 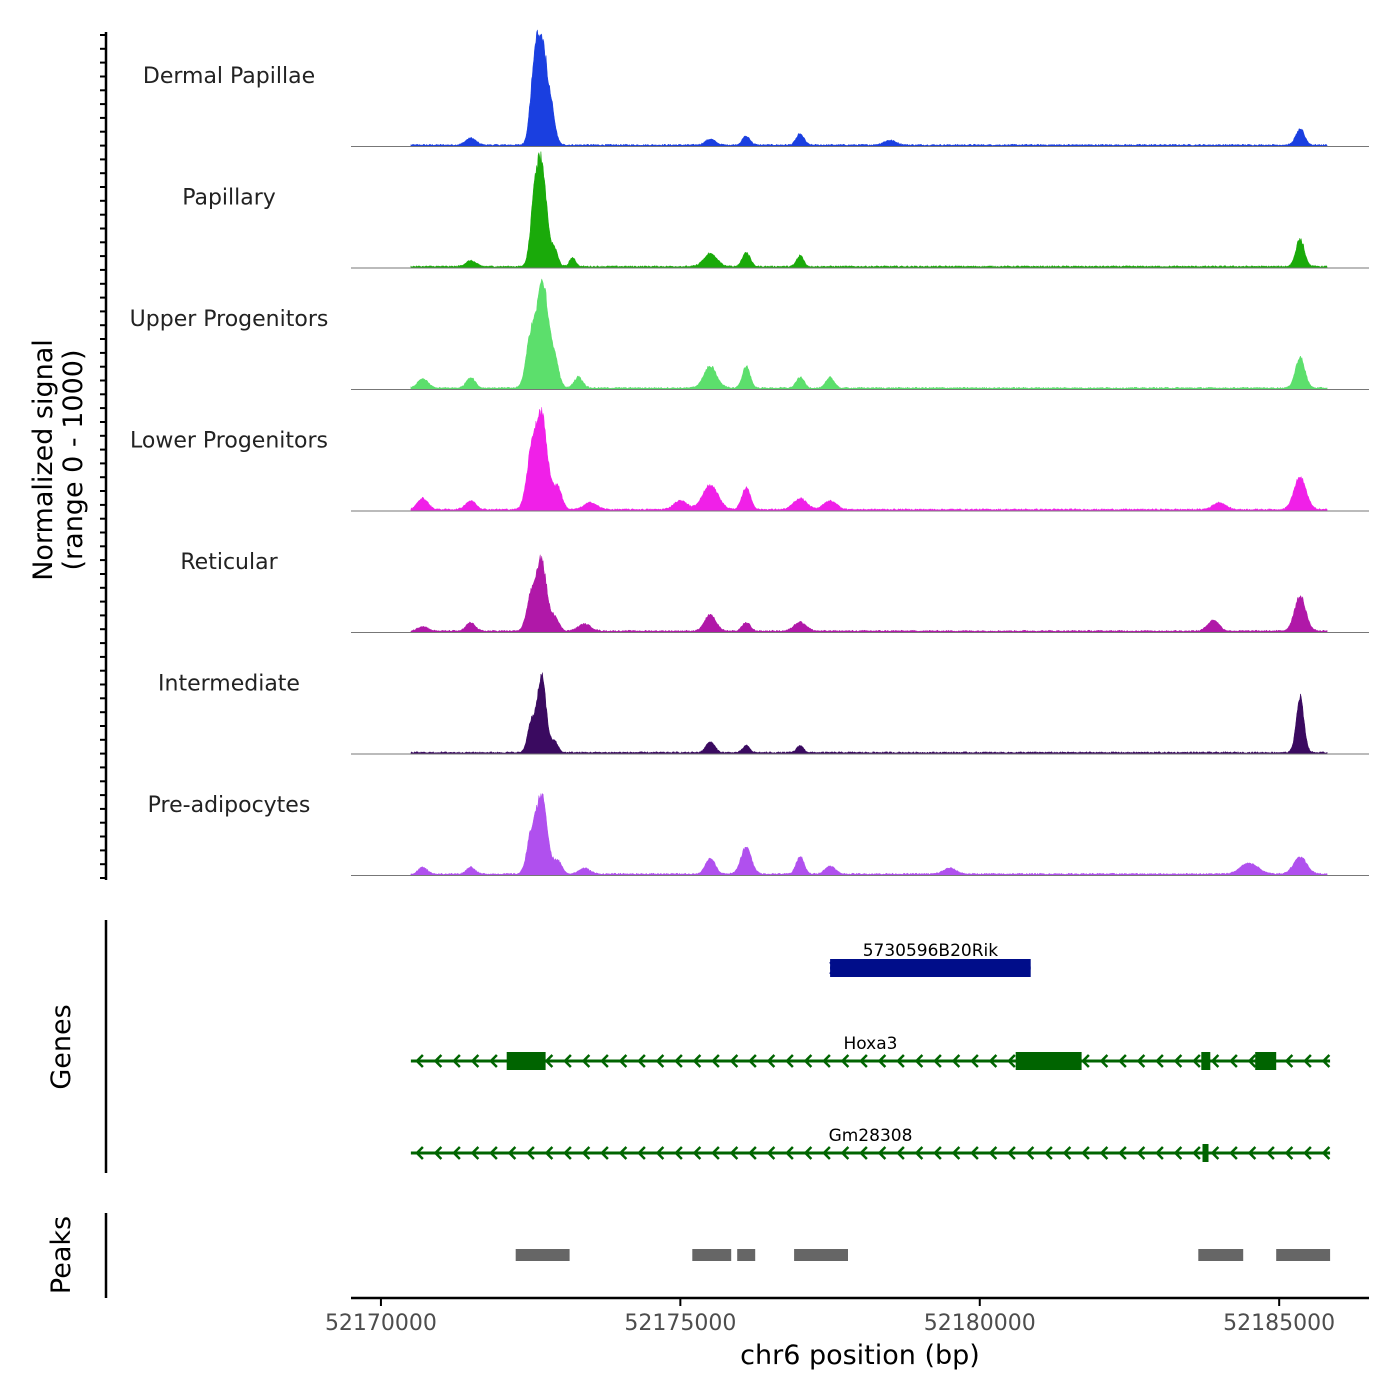 I want to click on y-axis-label-line2: (range 0 - 1000), so click(x=73, y=460).